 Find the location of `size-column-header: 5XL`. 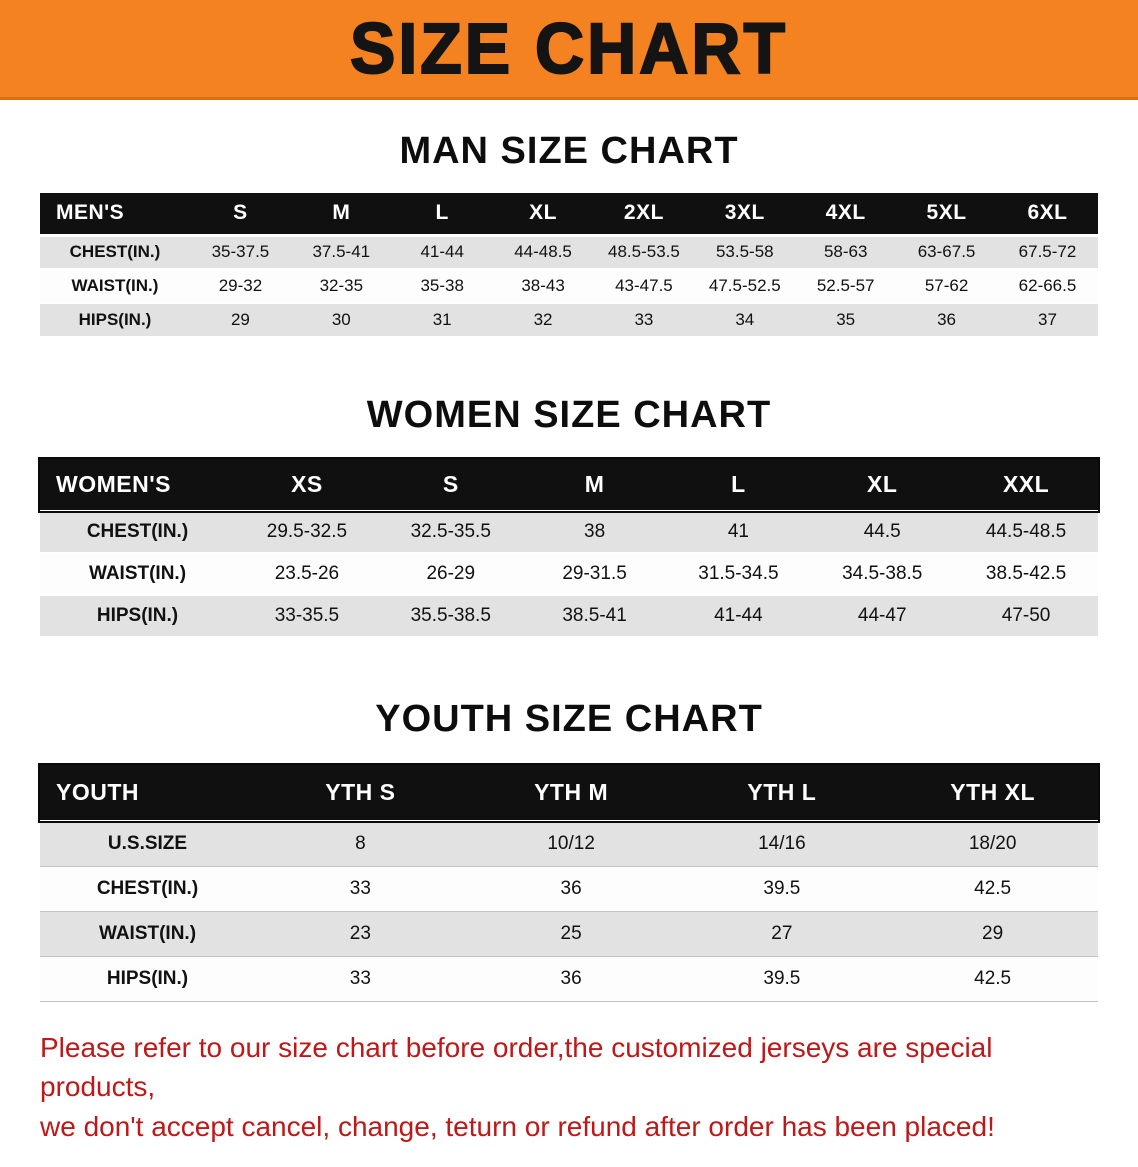

size-column-header: 5XL is located at coordinates (946, 215).